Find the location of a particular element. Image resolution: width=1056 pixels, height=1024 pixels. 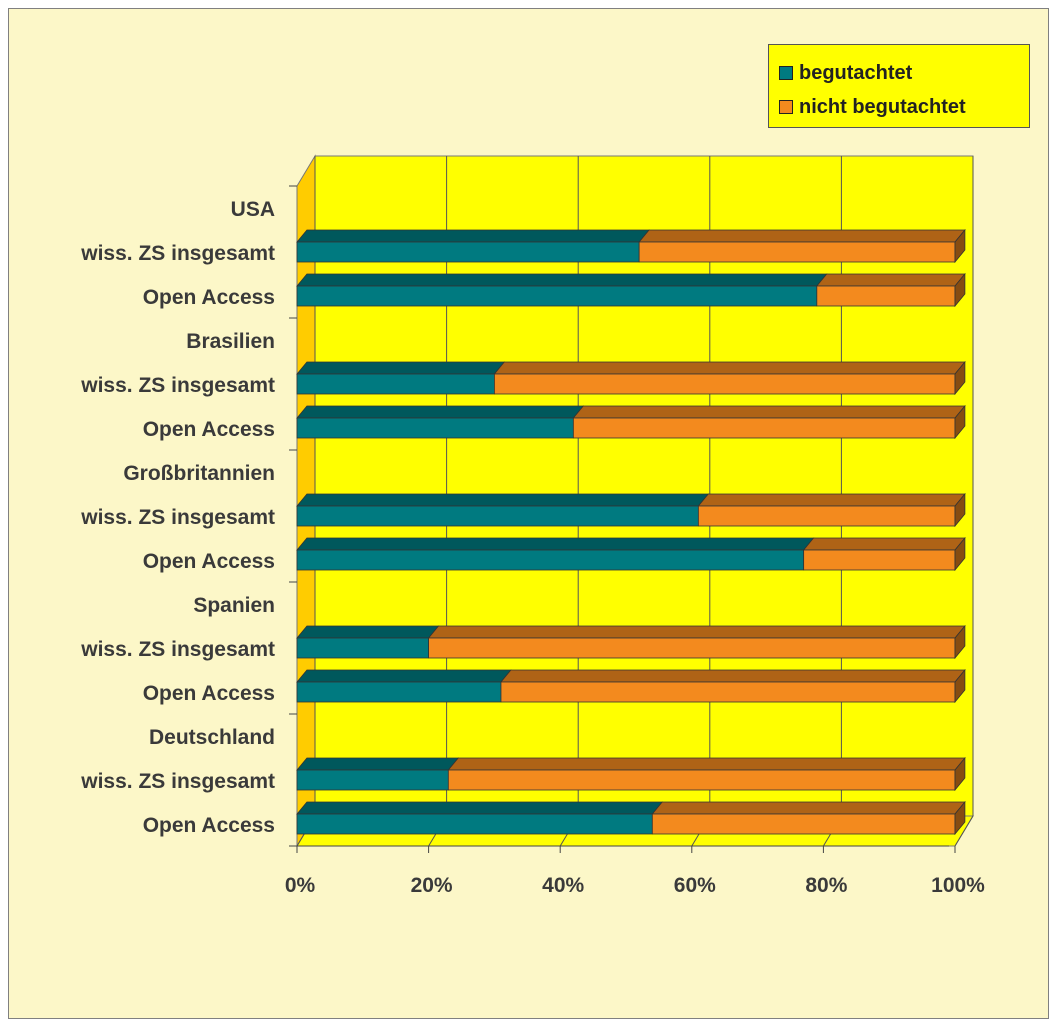

legend-item-series-1: begutachtet is located at coordinates (845, 73).